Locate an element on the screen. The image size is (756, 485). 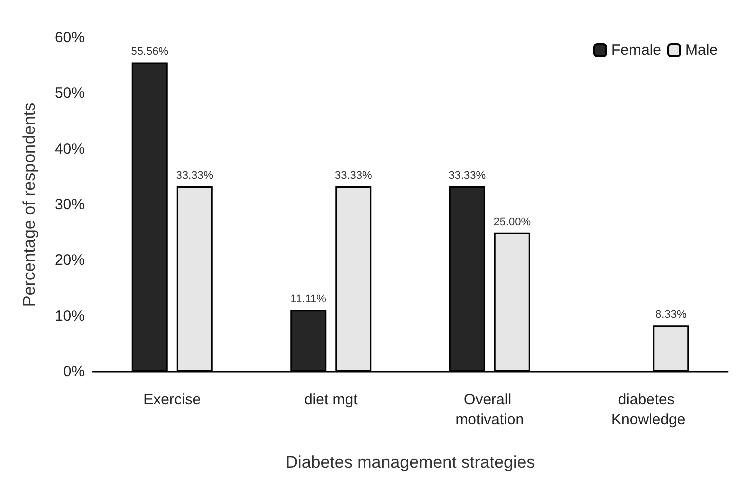
y-tick-label: 30% is located at coordinates (69, 205).